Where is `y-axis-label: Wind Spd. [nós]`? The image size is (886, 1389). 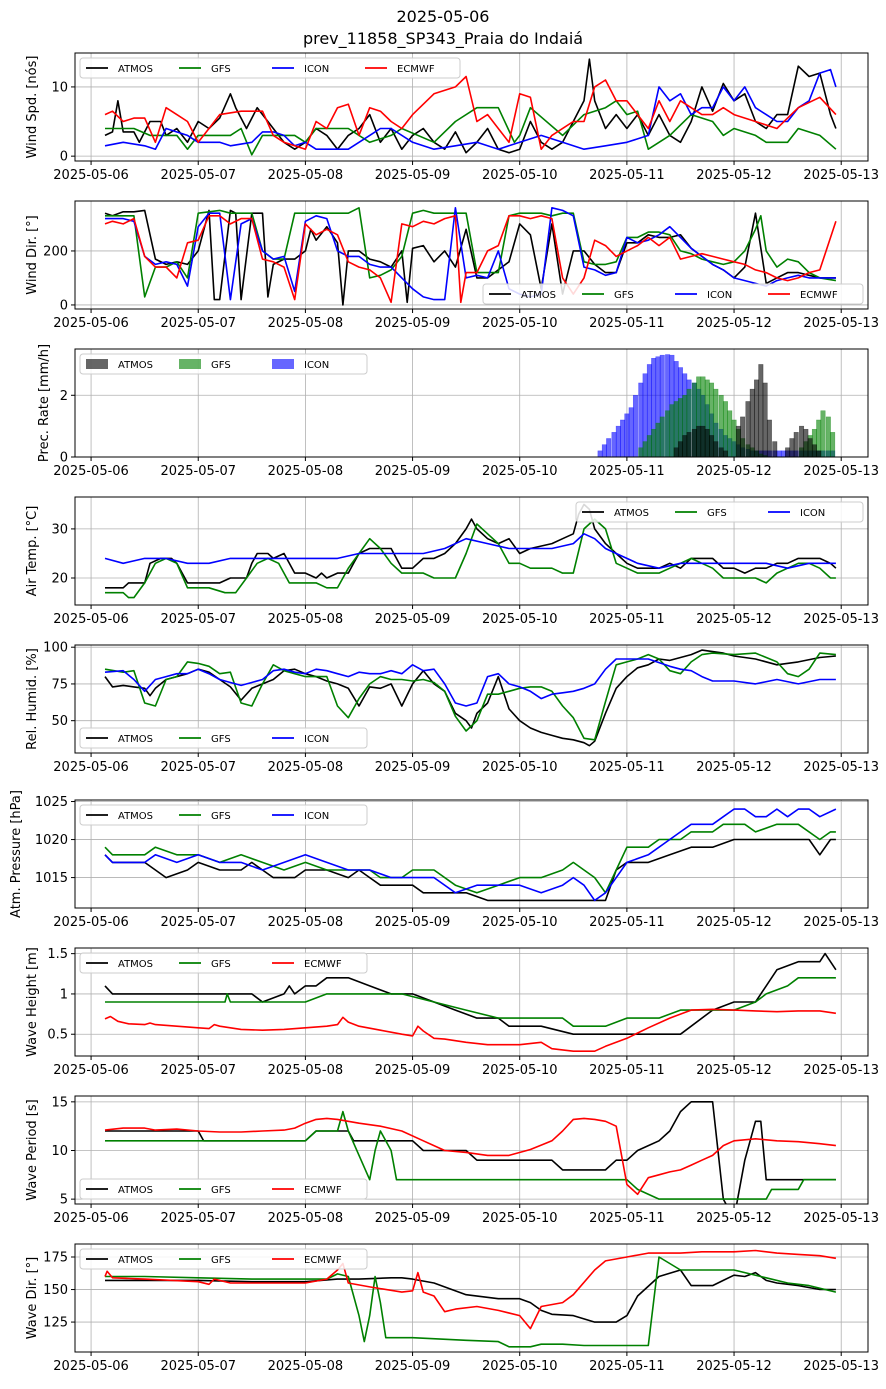
y-axis-label: Wind Spd. [nós] is located at coordinates (32, 107).